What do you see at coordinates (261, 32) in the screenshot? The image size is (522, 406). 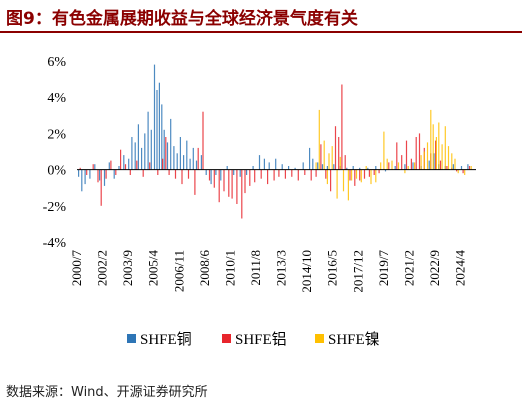 I see `title-divider` at bounding box center [261, 32].